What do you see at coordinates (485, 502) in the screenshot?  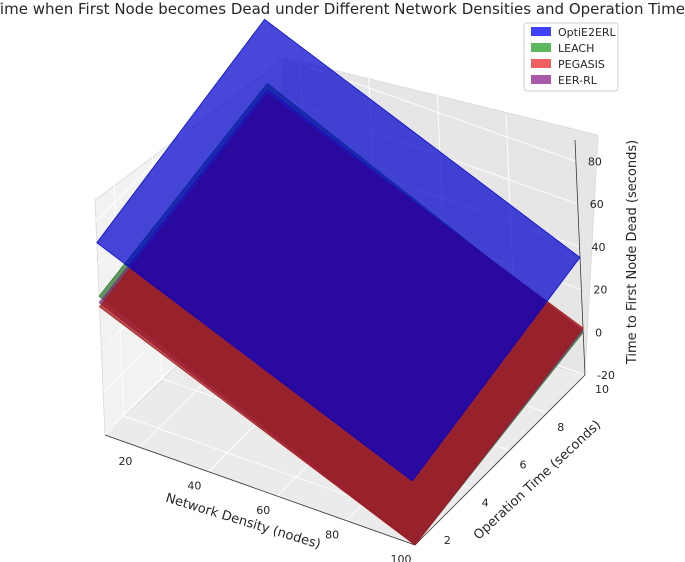 I see `y-tick-label: 4` at bounding box center [485, 502].